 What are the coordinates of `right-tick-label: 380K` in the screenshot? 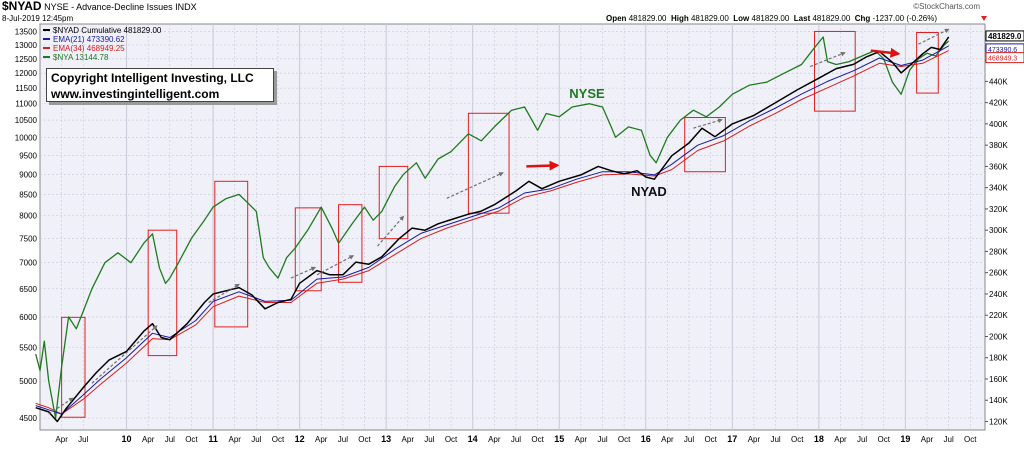 It's located at (998, 145).